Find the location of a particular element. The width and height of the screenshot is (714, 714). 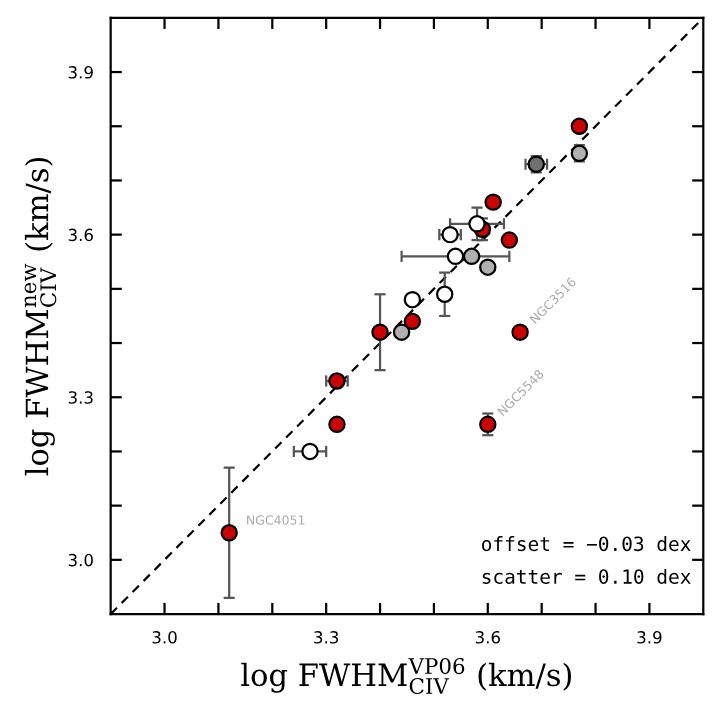

x-tick-label: 3.6 is located at coordinates (487, 637).